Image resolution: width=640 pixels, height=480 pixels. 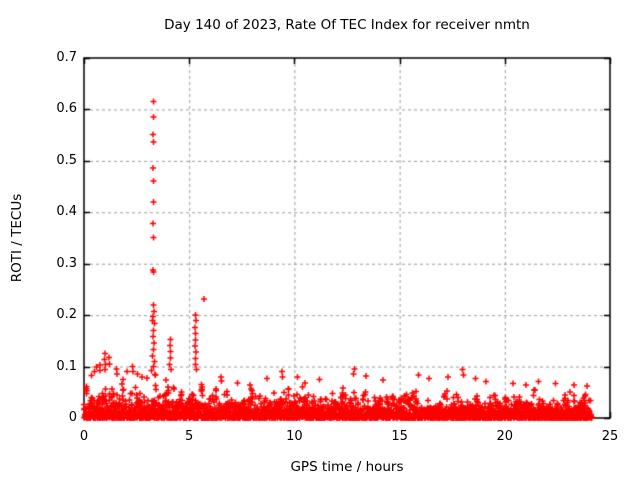 I want to click on y-tick-label: 0.7, so click(x=66, y=57).